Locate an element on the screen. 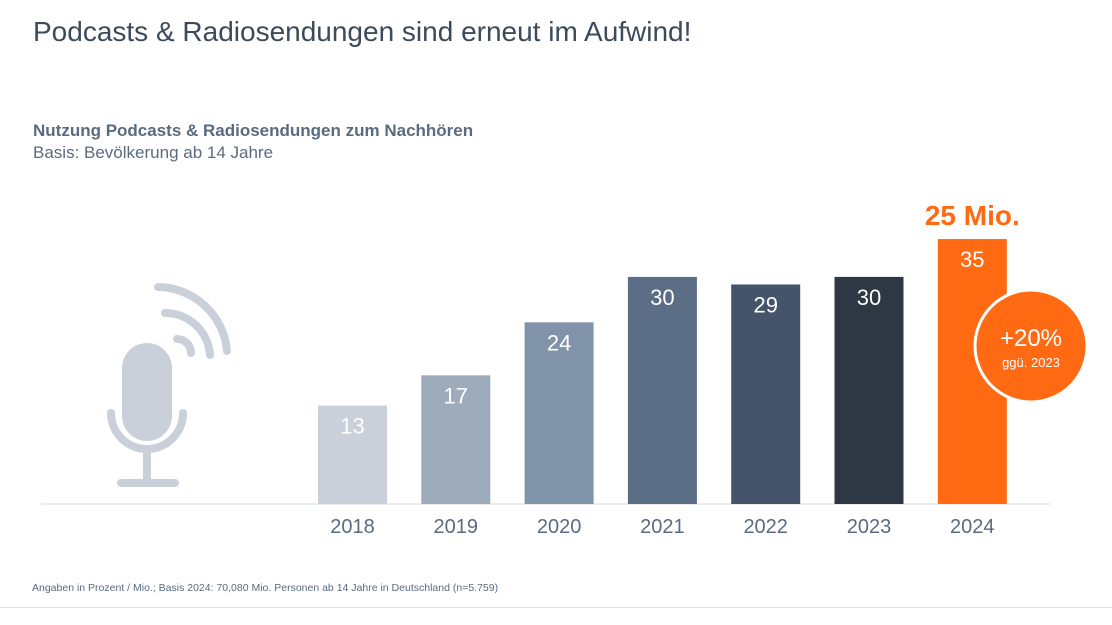 This screenshot has width=1112, height=625. x-tick-label-2022: 2022 is located at coordinates (765, 527).